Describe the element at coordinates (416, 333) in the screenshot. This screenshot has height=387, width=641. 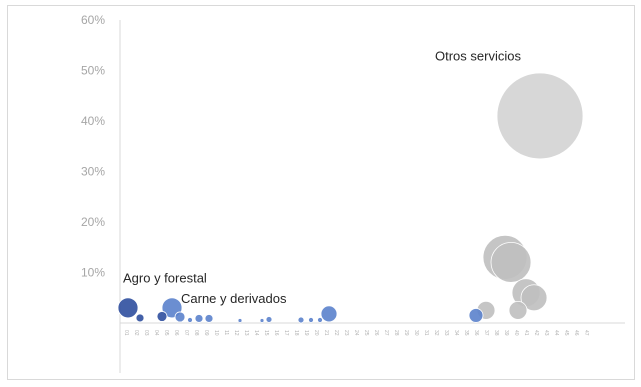
I see `x-tick-label-29: 30` at that location.